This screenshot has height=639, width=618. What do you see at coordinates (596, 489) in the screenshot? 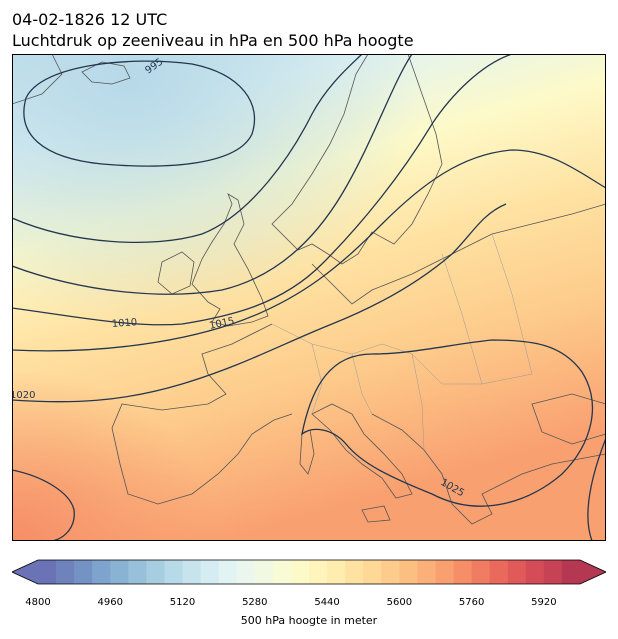
I see `isobar-1025b` at bounding box center [596, 489].